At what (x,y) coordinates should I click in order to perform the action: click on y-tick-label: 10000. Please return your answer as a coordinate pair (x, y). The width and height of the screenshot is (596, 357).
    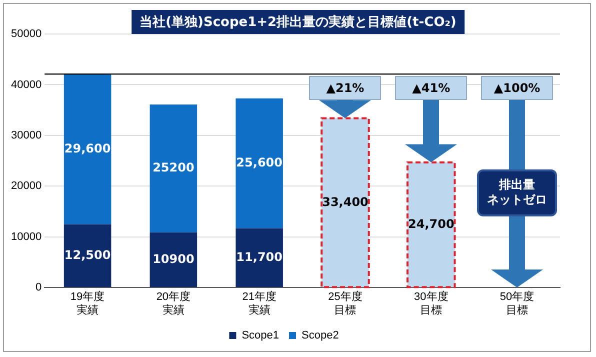
    Looking at the image, I should click on (26, 236).